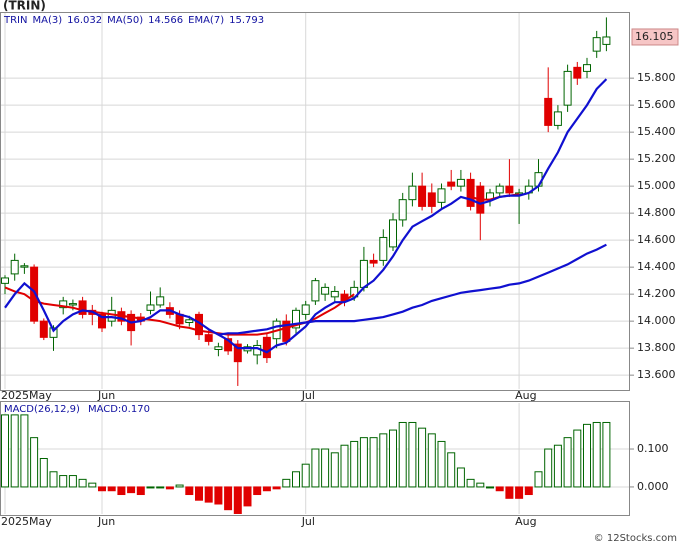  Describe the element at coordinates (656, 239) in the screenshot. I see `y-tick-label: 14.600` at that location.